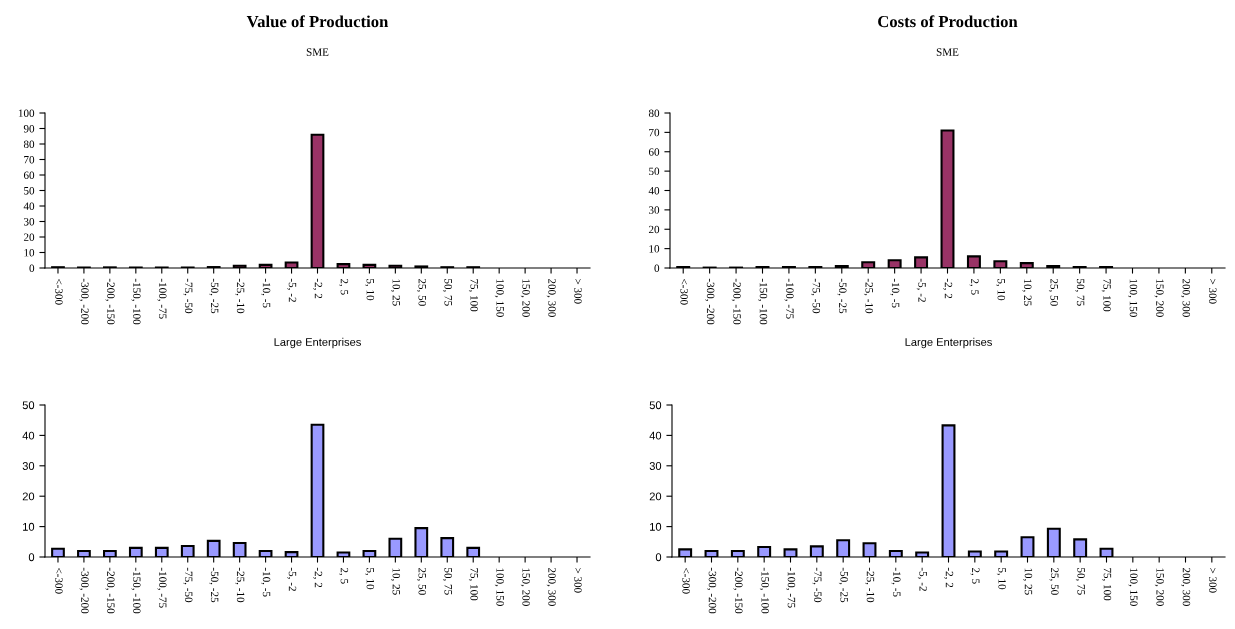  I want to click on chart-title: Value of Production, so click(317, 21).